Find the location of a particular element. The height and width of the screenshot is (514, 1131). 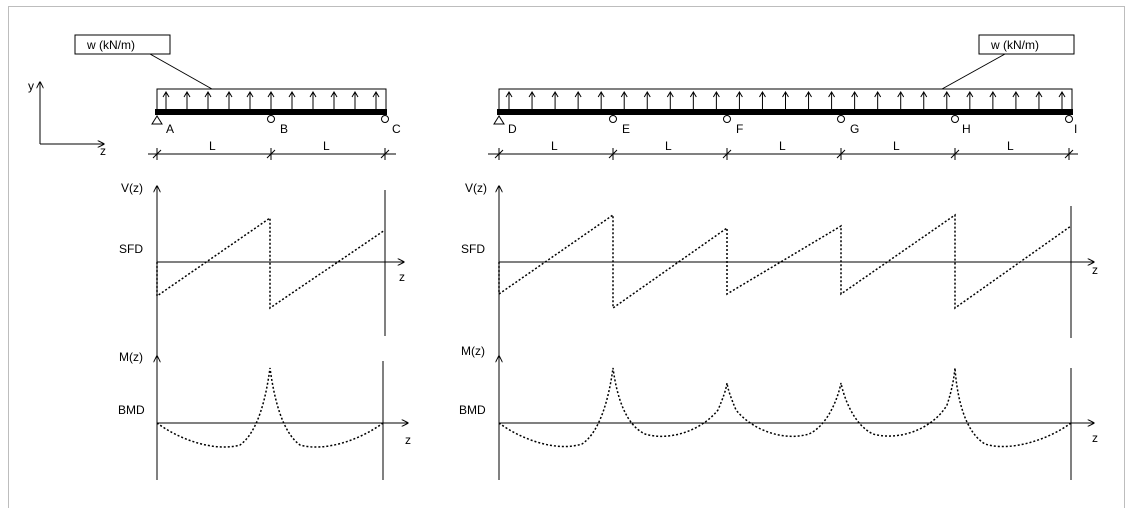

support-label-e: E is located at coordinates (626, 129).